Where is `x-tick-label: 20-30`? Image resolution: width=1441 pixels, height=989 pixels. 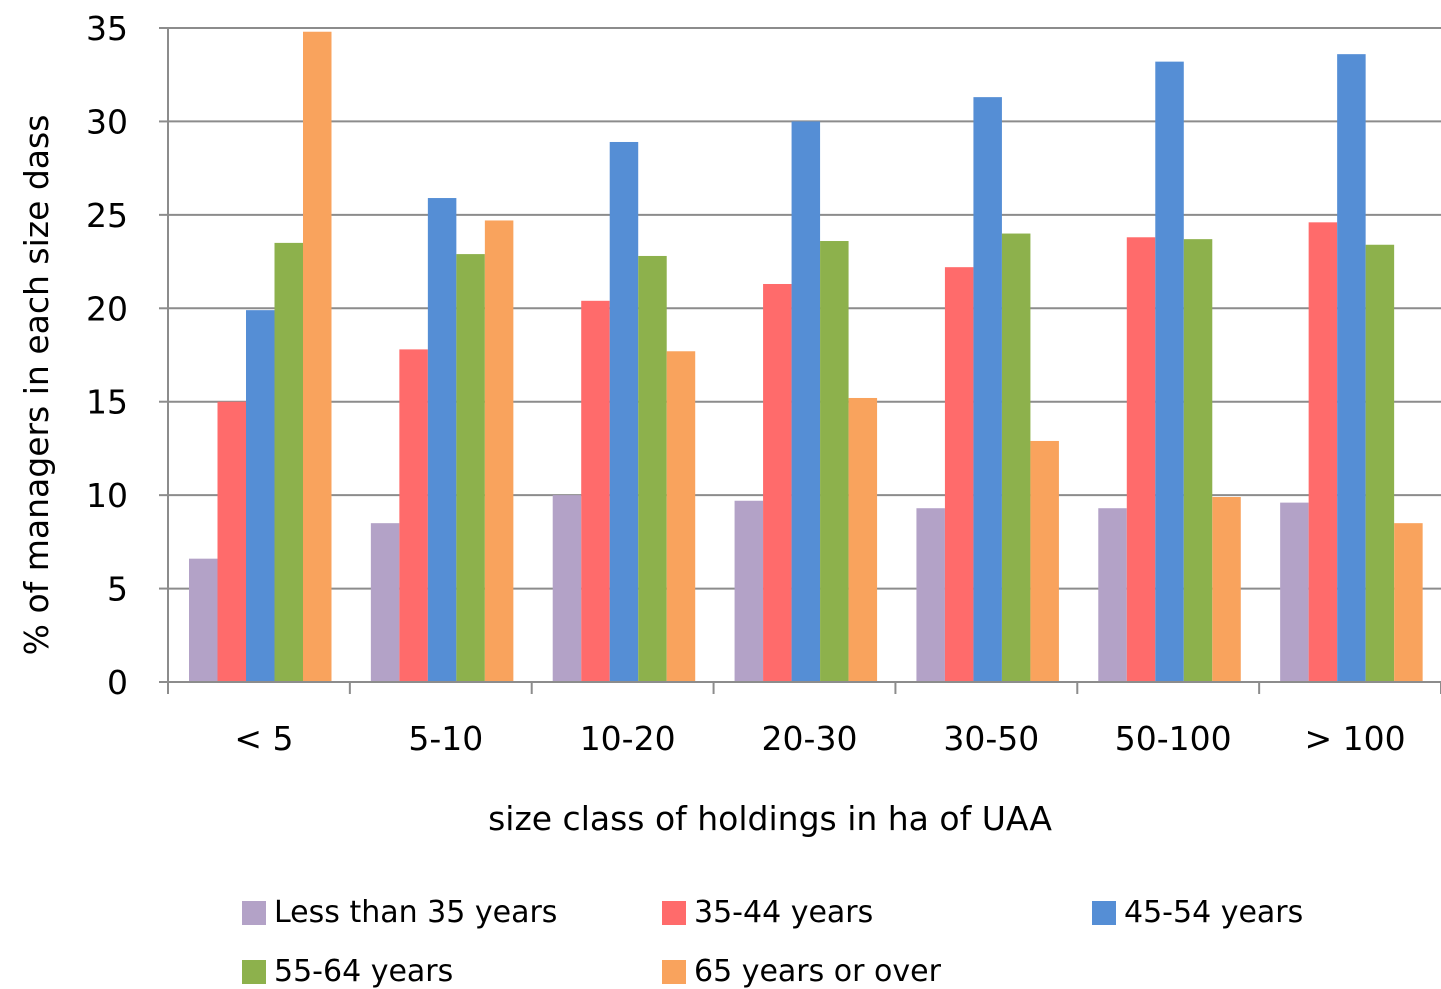 x-tick-label: 20-30 is located at coordinates (810, 738).